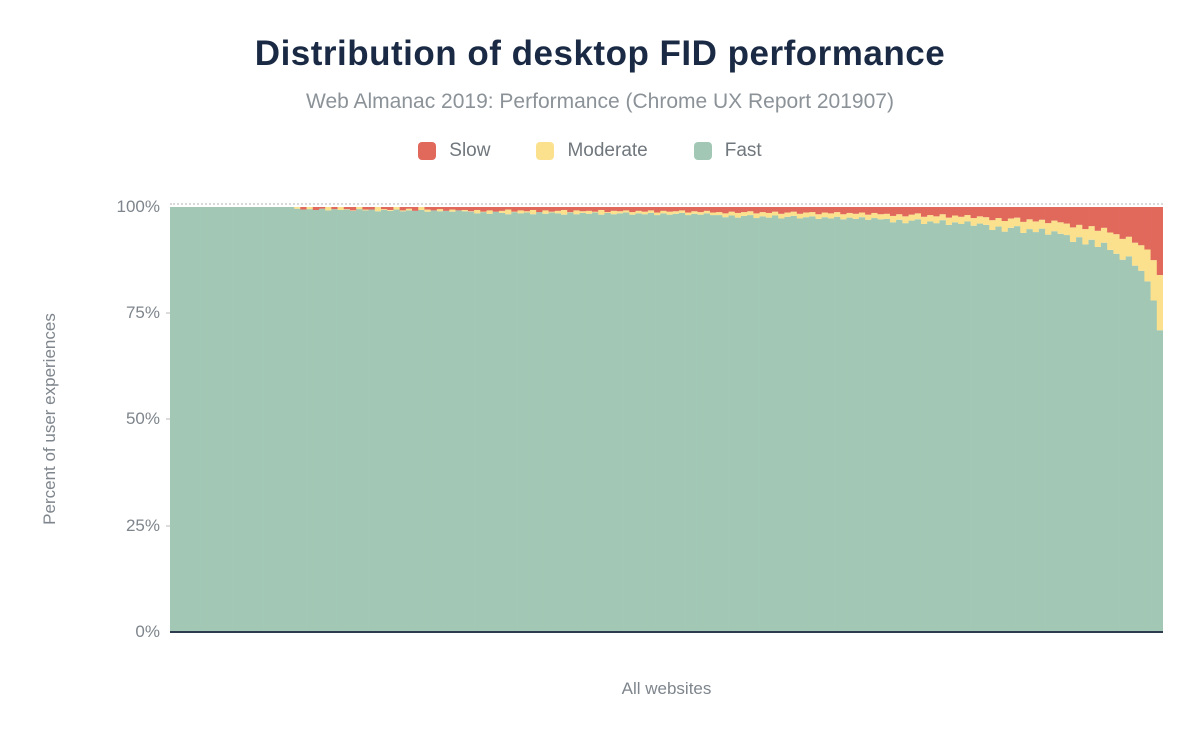  I want to click on x-axis-label: All websites, so click(666, 688).